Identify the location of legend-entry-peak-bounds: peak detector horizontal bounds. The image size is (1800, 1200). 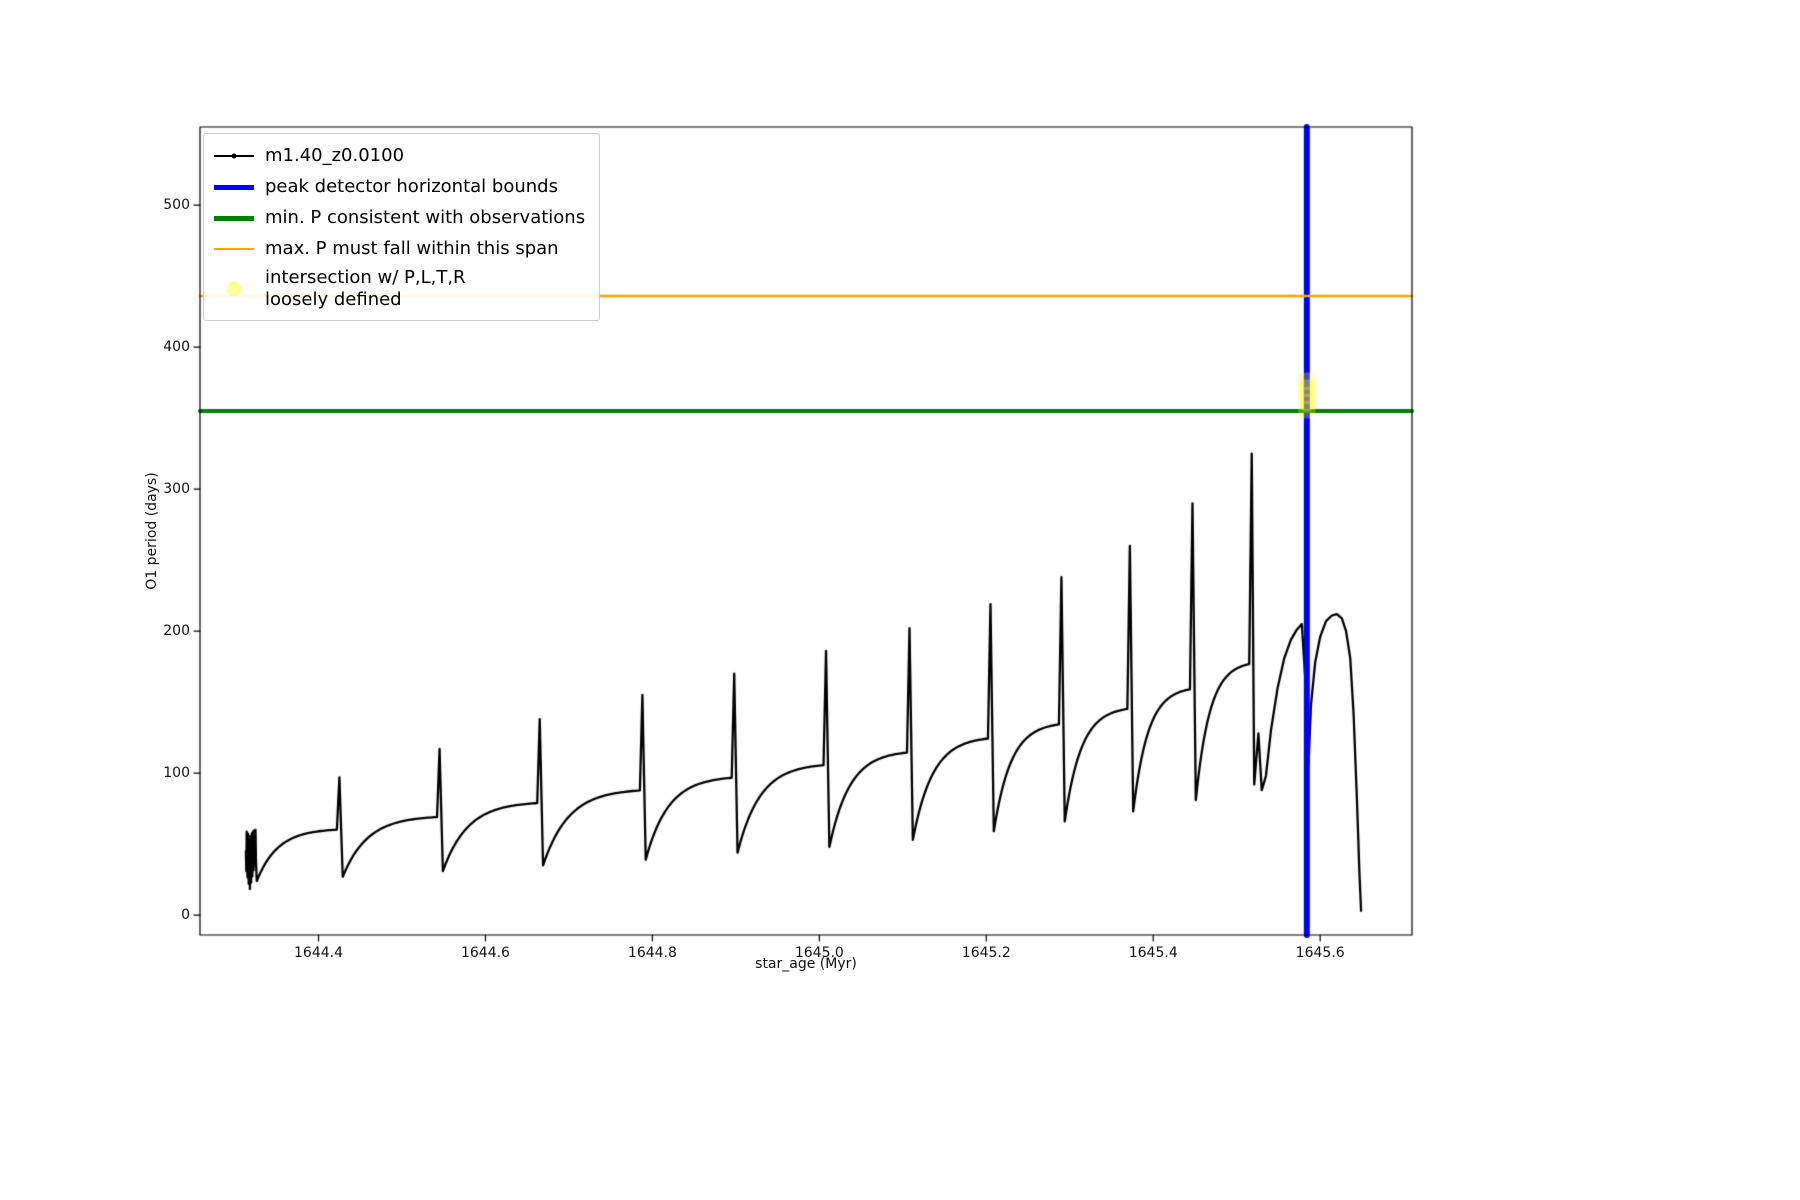
(399, 187).